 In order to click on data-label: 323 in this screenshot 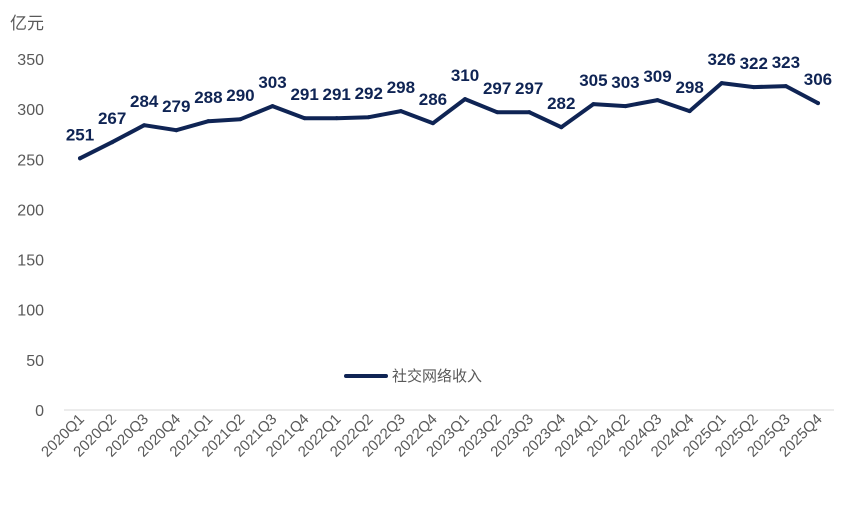, I will do `click(786, 62)`.